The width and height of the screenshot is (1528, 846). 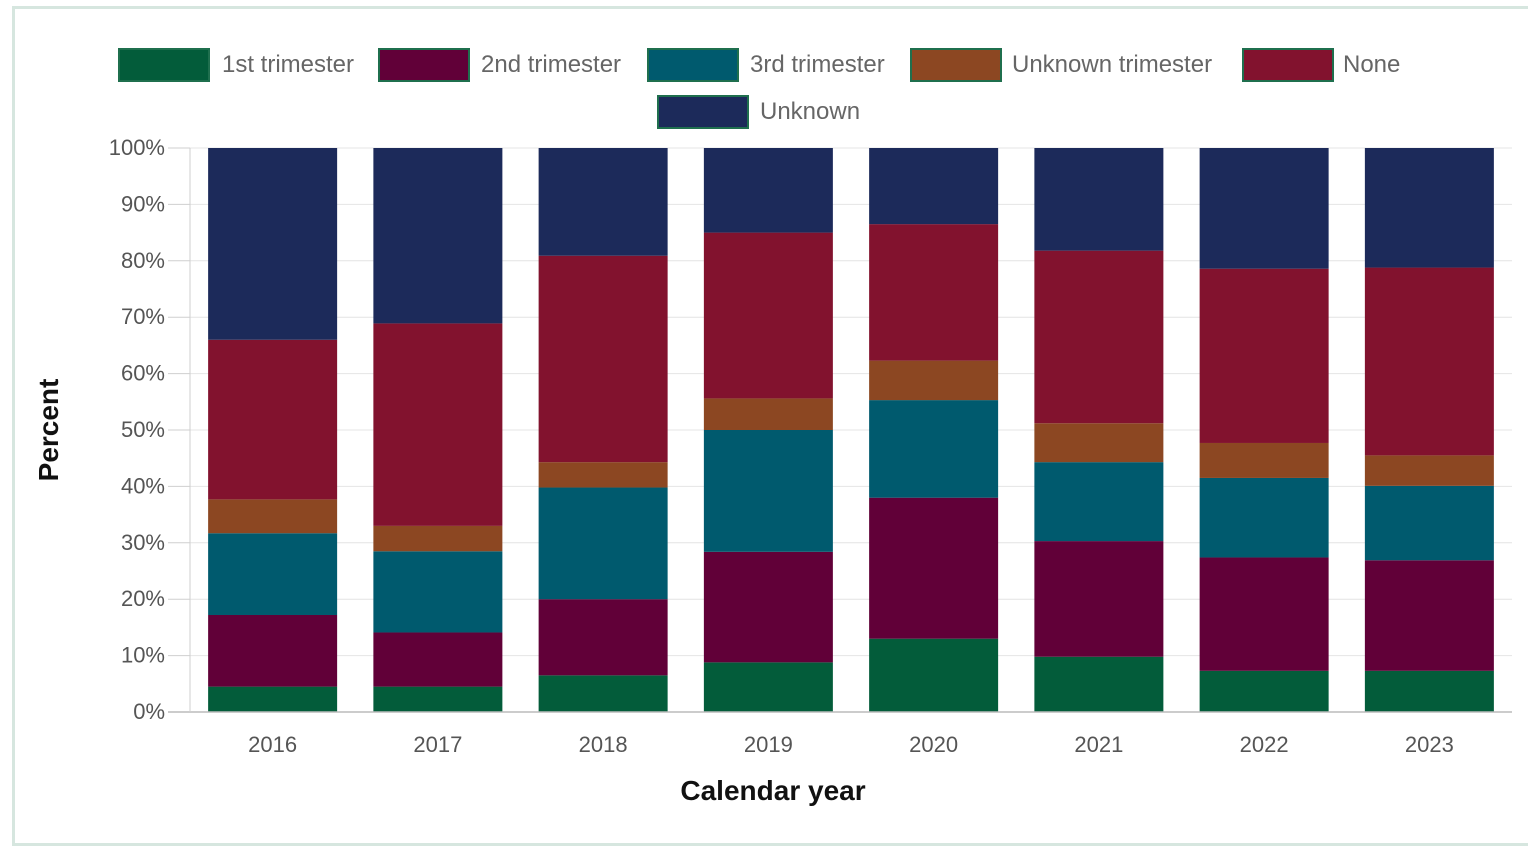 What do you see at coordinates (851, 744) in the screenshot?
I see `x-axis-ticks: 2016 2017 2018 2019 2020 2021 2022 2023` at bounding box center [851, 744].